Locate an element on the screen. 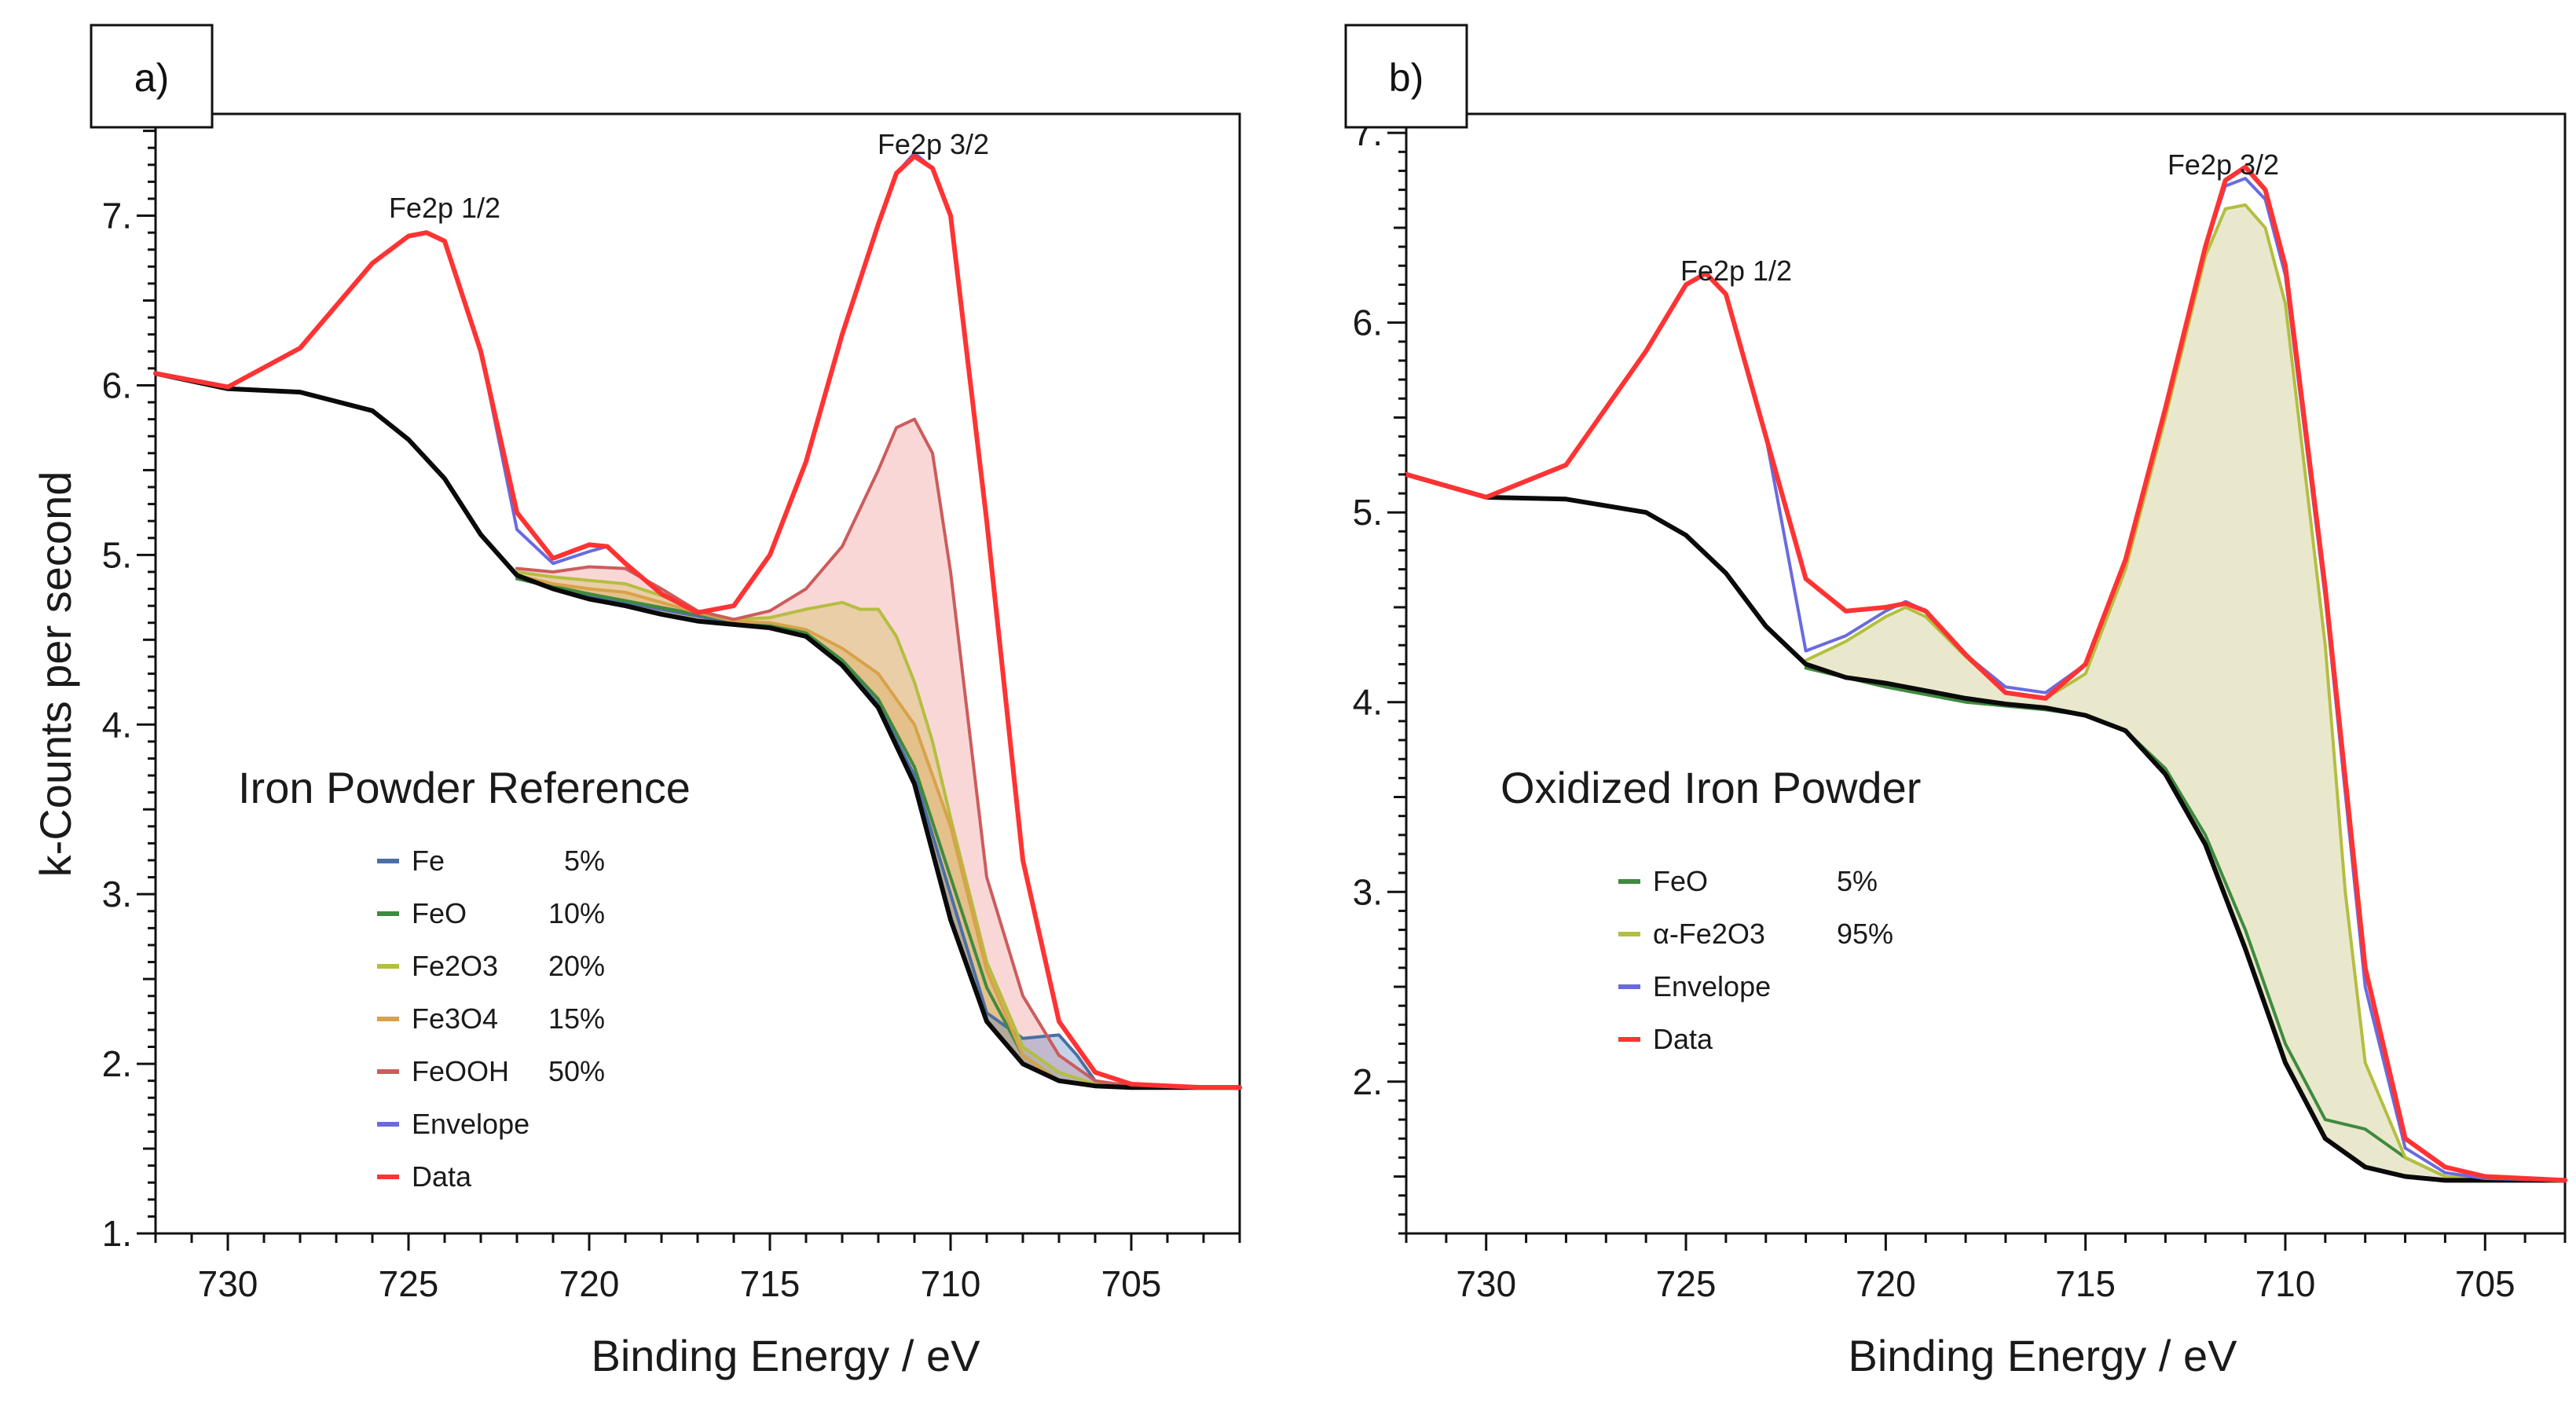  panel-label-b: b) is located at coordinates (1406, 78).